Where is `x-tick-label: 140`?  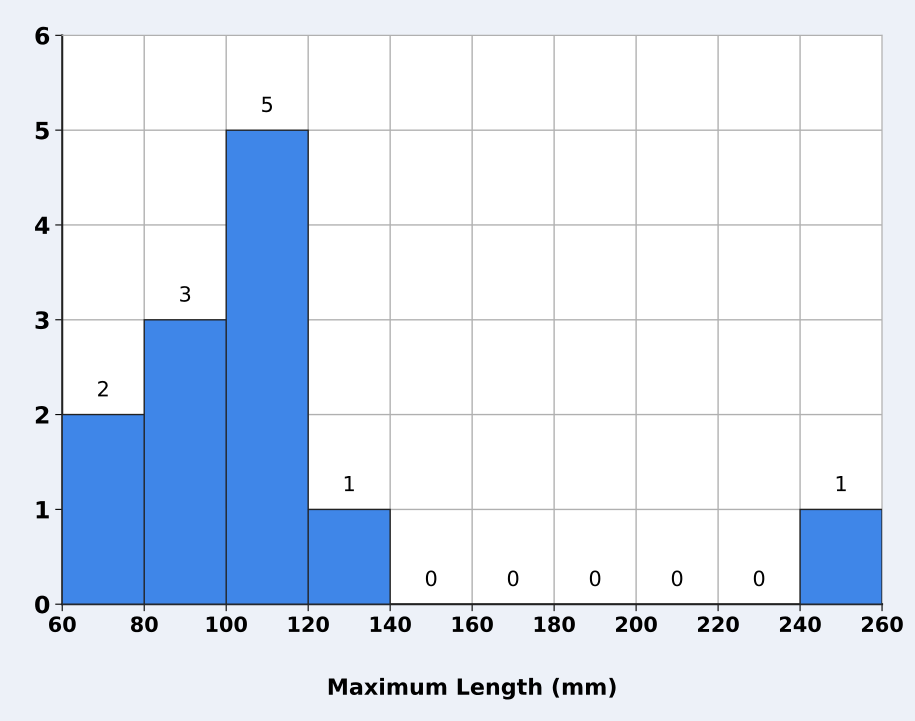 x-tick-label: 140 is located at coordinates (390, 624).